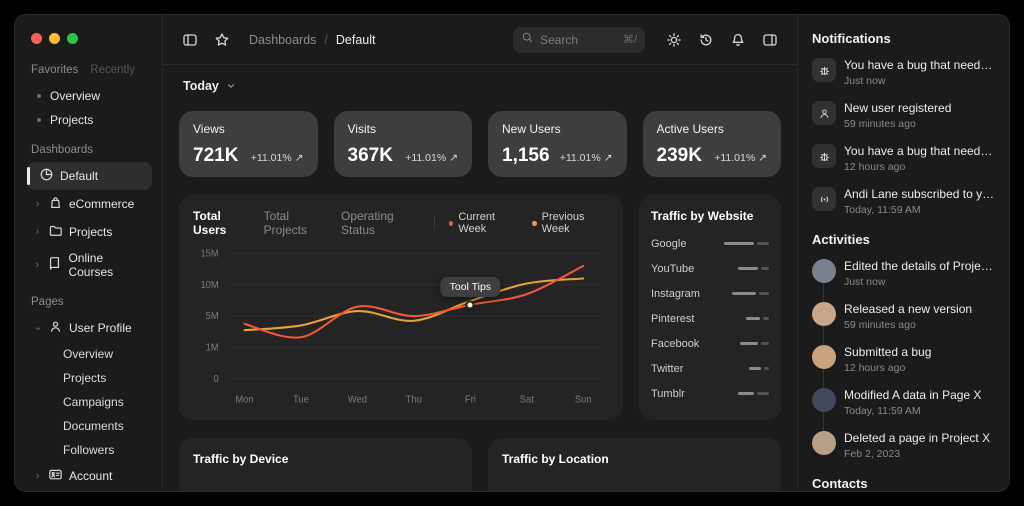 The image size is (1024, 506). I want to click on stat-value: 721K, so click(216, 155).